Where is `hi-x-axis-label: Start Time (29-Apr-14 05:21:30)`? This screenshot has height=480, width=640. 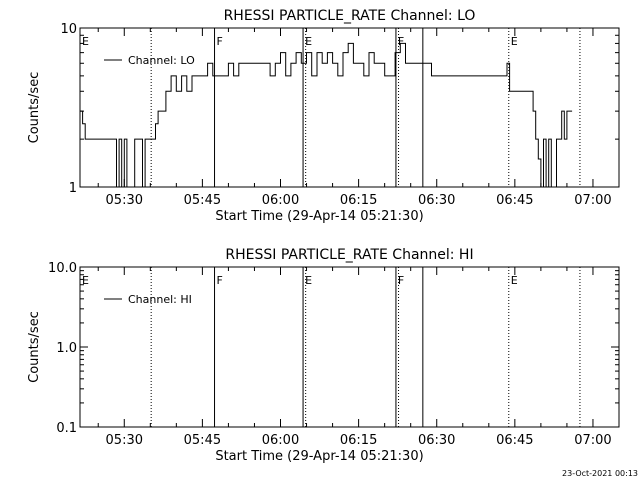 hi-x-axis-label: Start Time (29-Apr-14 05:21:30) is located at coordinates (319, 456).